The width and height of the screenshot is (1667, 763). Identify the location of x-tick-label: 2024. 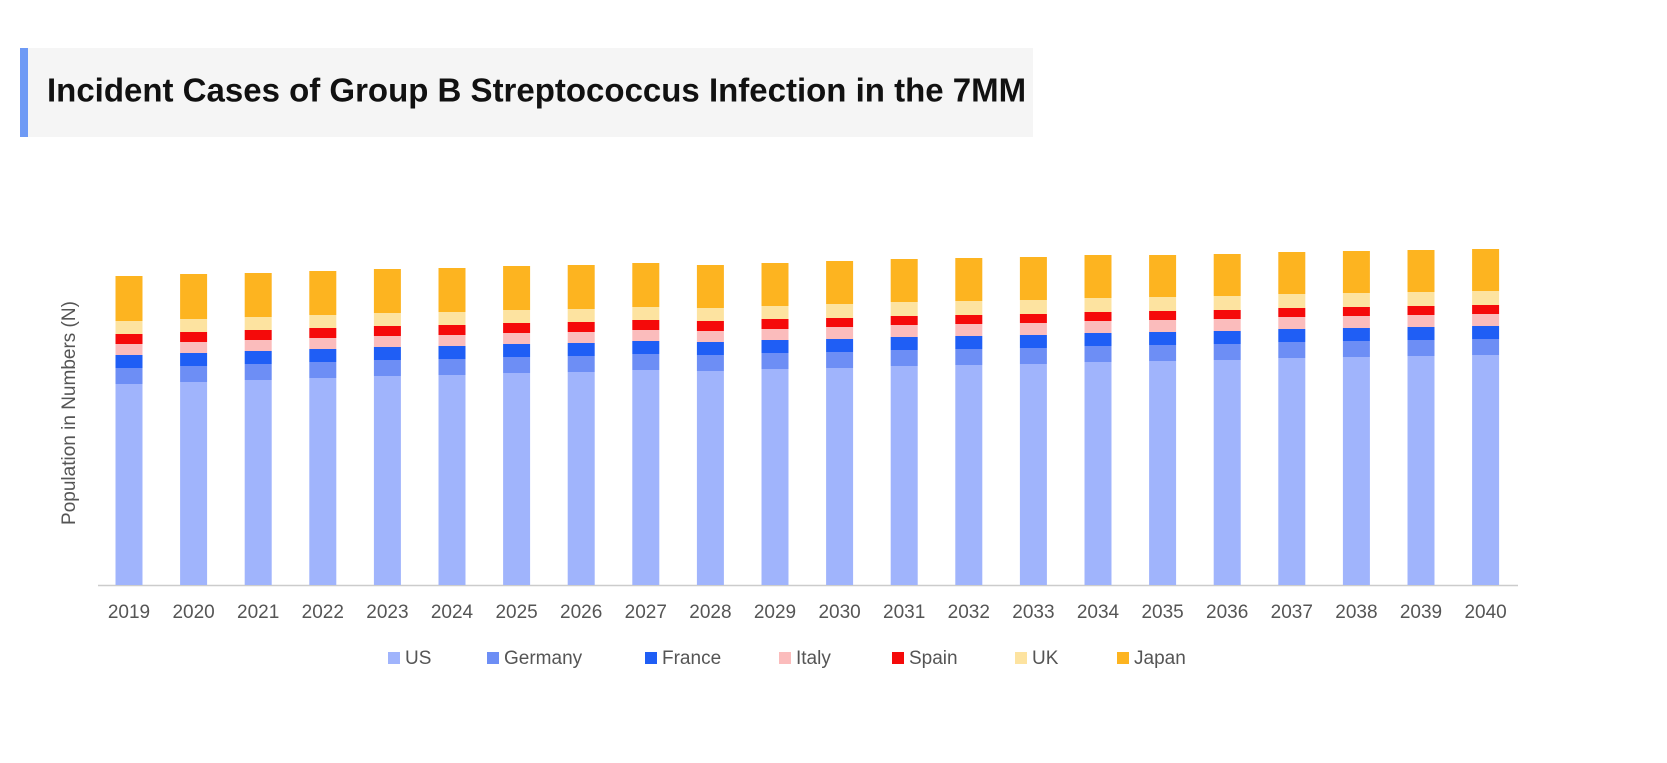
(452, 612).